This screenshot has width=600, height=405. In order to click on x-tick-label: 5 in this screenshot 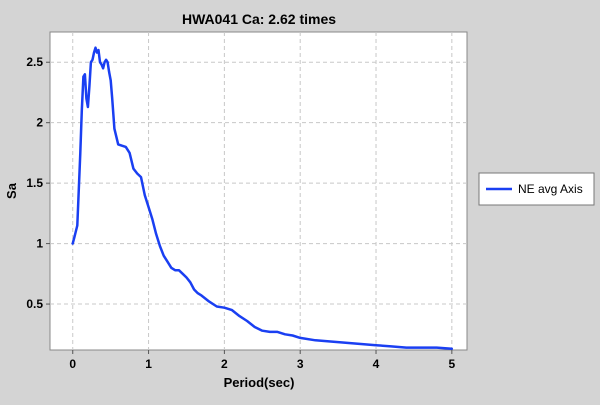, I will do `click(451, 364)`.